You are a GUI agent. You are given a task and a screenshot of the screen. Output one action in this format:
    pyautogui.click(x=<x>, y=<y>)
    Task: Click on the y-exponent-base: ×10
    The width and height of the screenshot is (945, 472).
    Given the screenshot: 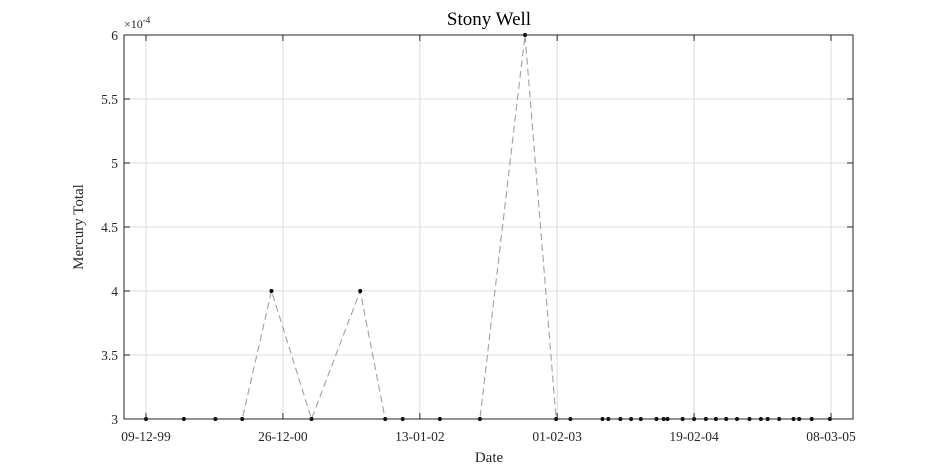 What is the action you would take?
    pyautogui.click(x=133, y=24)
    